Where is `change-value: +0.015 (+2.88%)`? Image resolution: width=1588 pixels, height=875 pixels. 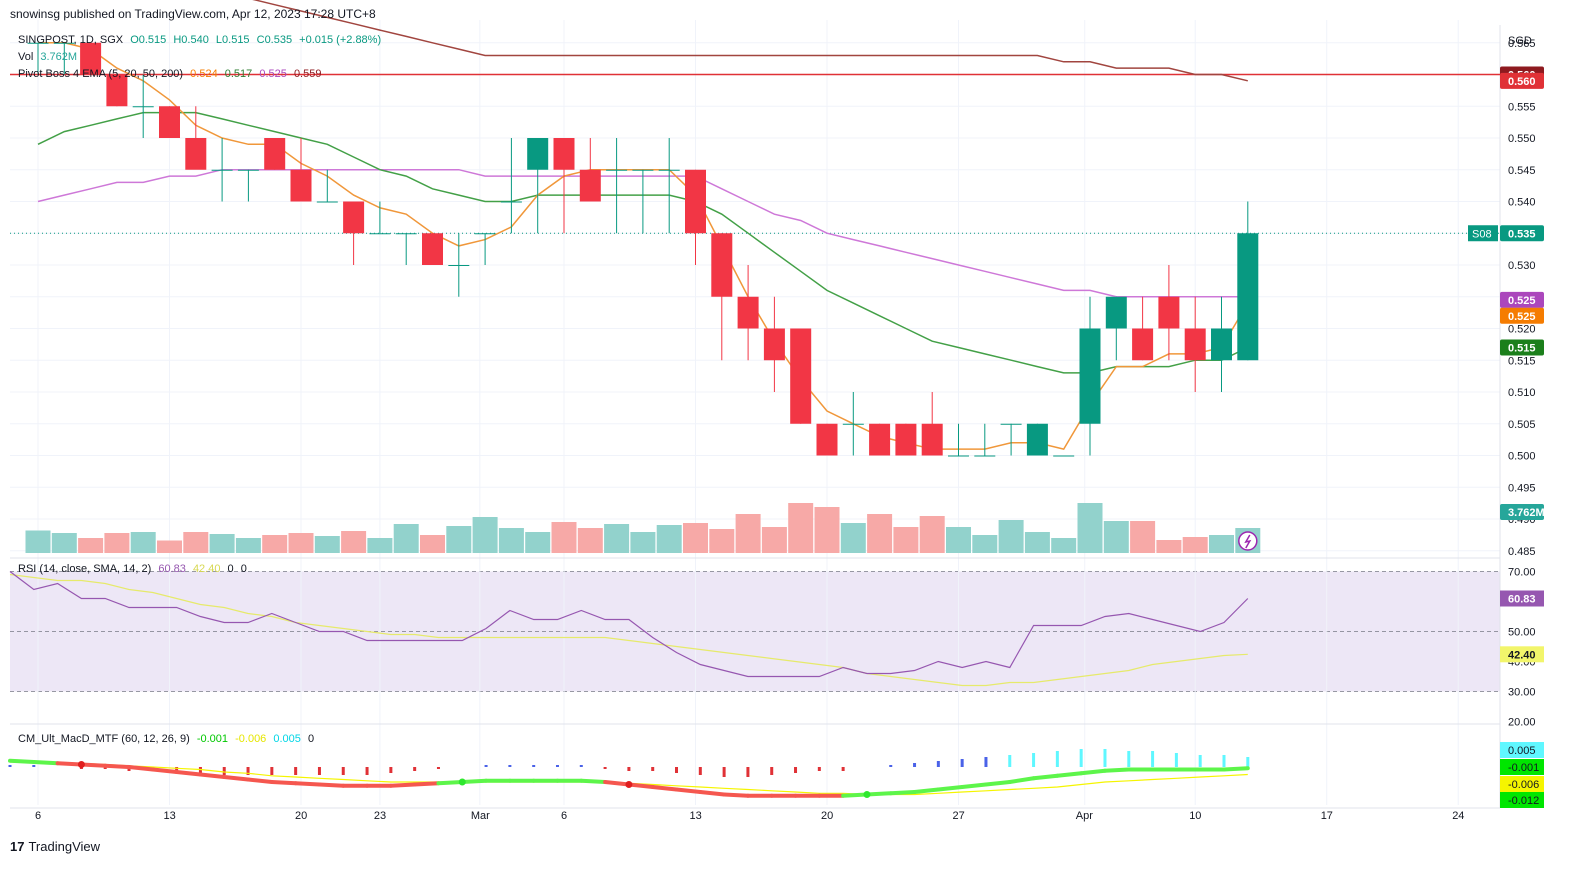
change-value: +0.015 (+2.88%) is located at coordinates (340, 40).